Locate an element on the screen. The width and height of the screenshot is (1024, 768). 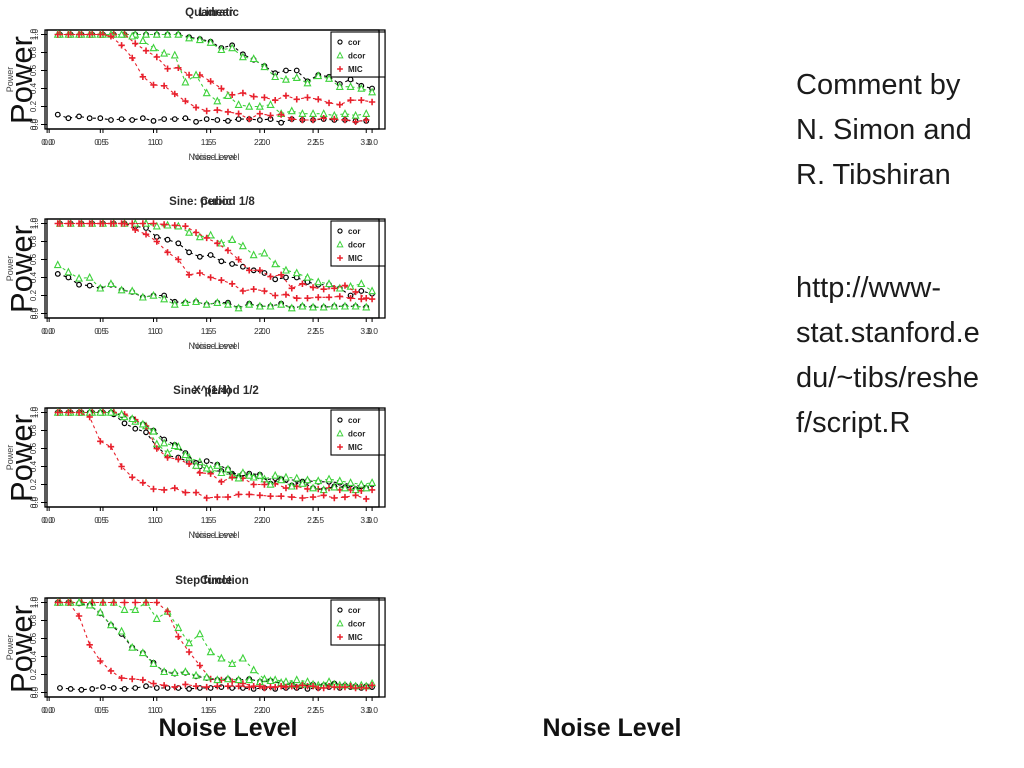
plot-title: Cubic is located at coordinates (216, 202).